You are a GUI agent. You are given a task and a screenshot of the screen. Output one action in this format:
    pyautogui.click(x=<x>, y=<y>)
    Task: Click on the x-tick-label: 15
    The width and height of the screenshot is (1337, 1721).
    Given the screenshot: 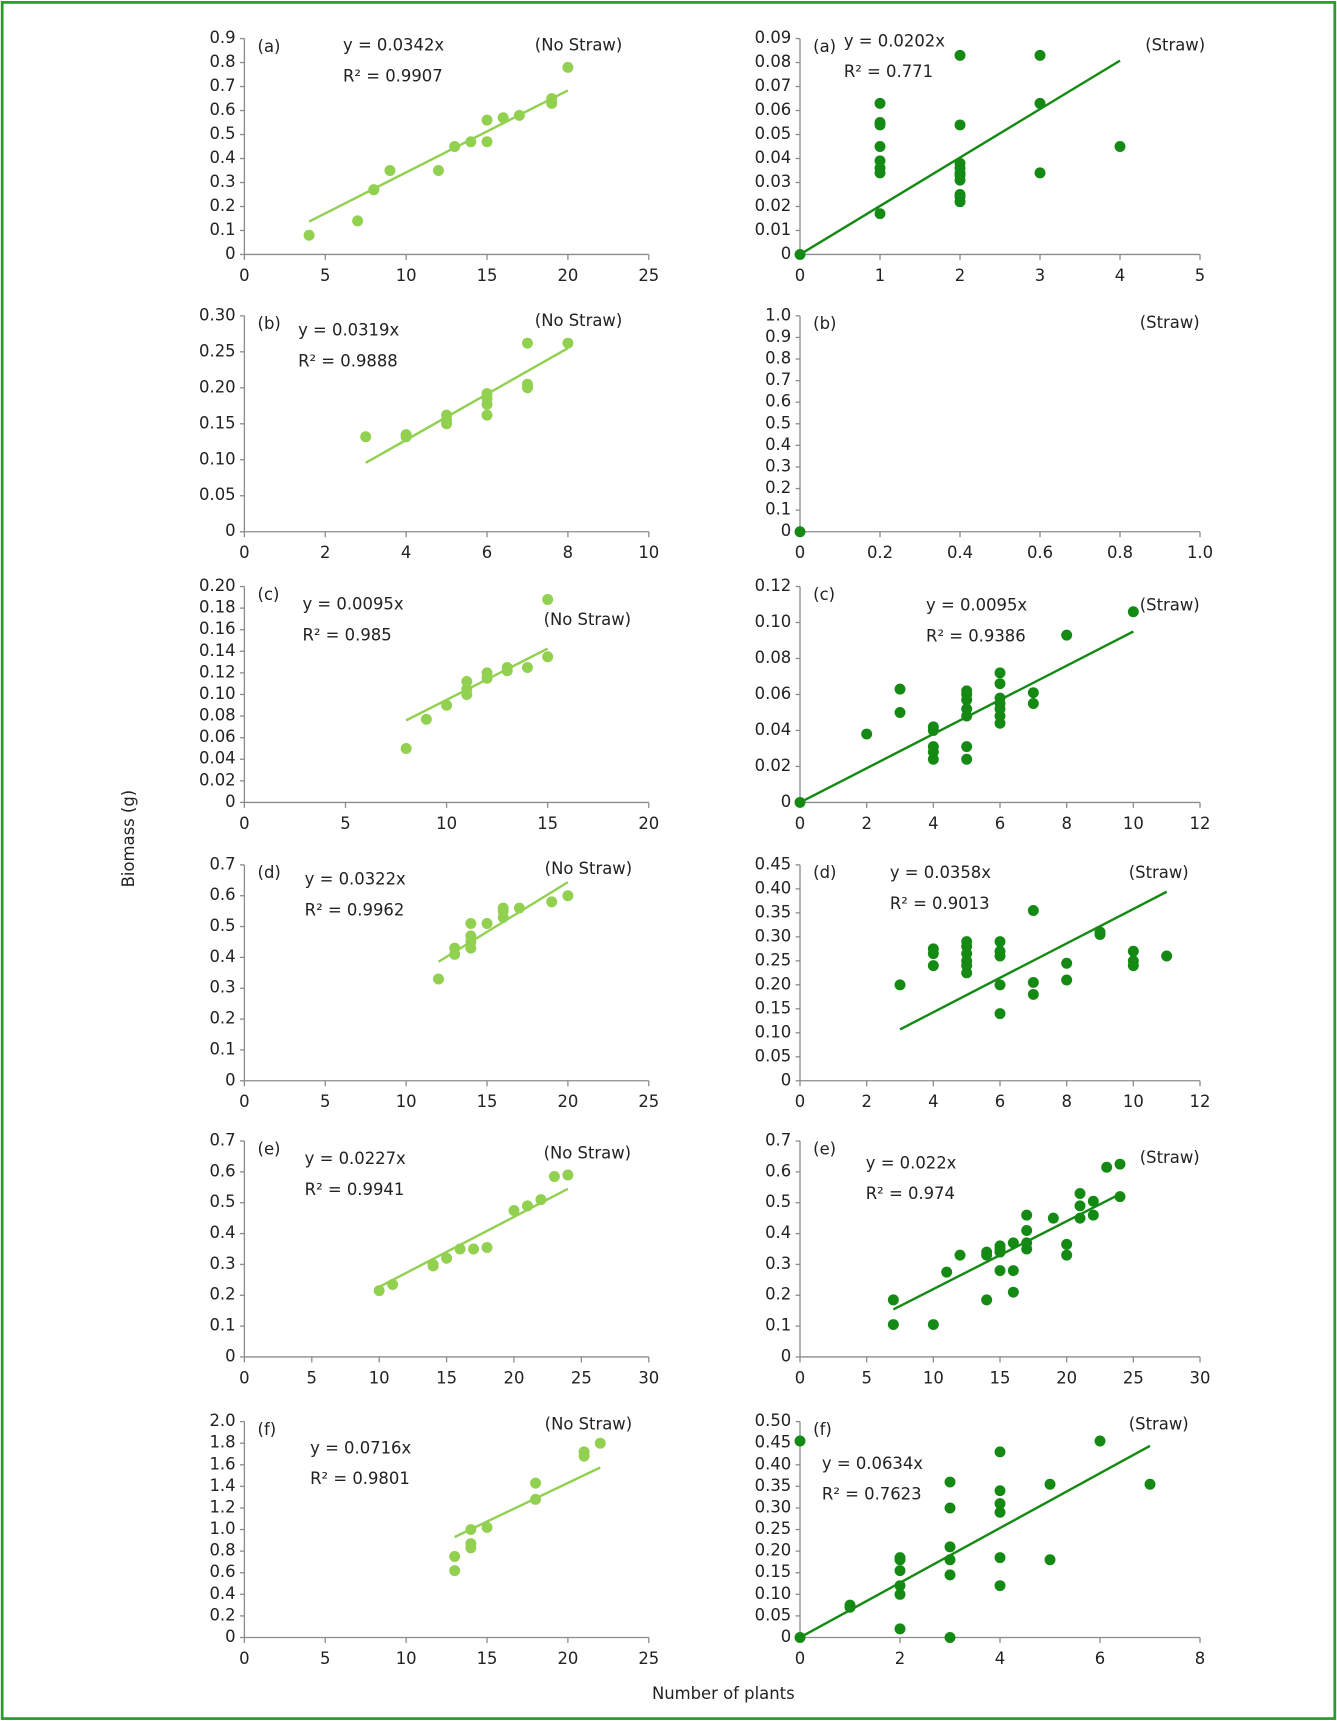 What is the action you would take?
    pyautogui.click(x=487, y=275)
    